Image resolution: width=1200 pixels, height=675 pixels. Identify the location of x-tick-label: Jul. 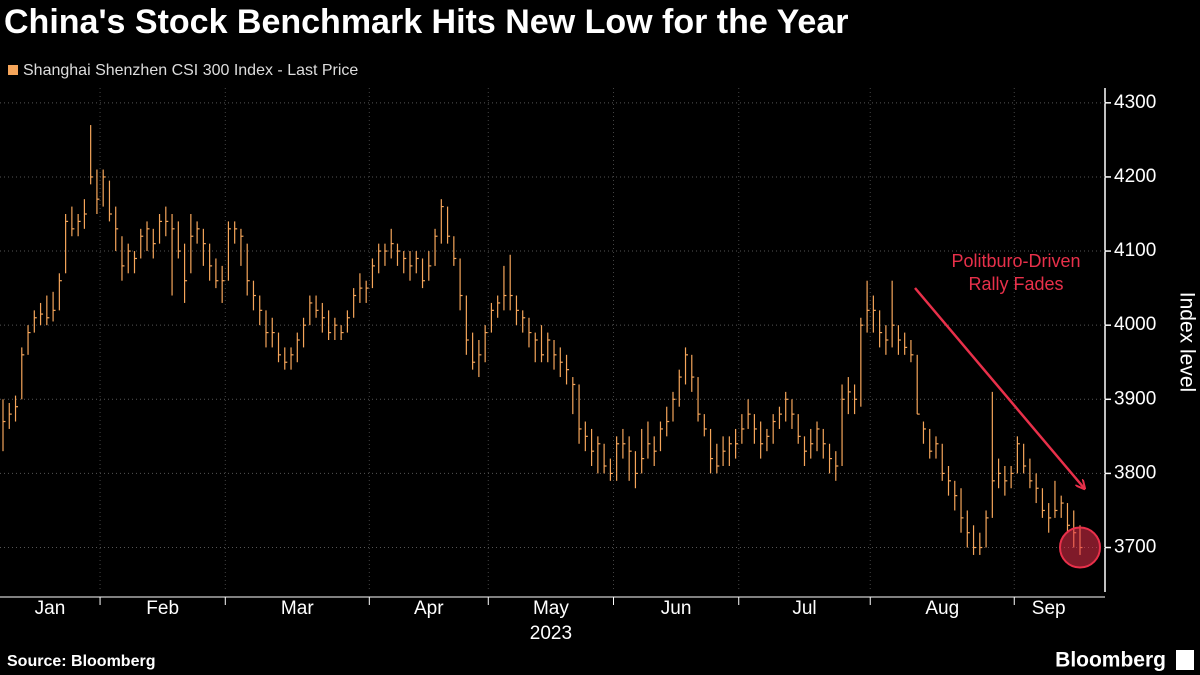
(804, 608).